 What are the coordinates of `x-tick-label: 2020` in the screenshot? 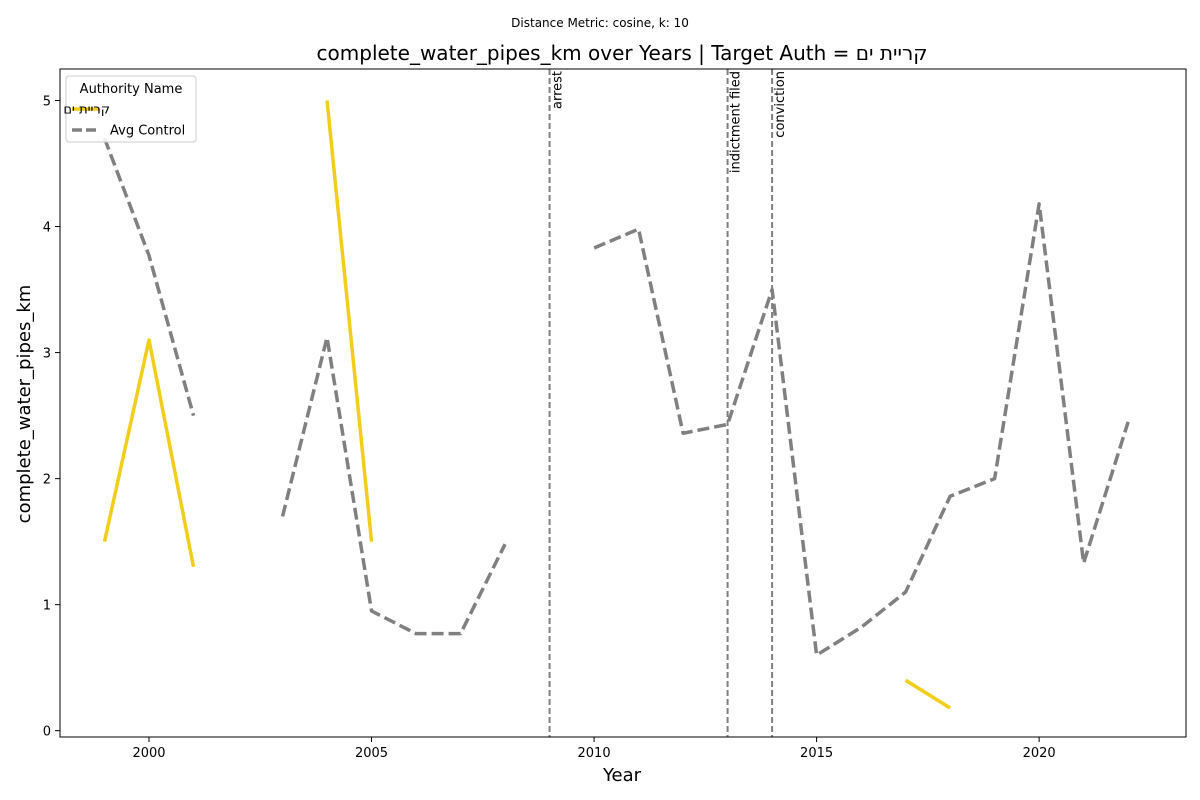 It's located at (1039, 753).